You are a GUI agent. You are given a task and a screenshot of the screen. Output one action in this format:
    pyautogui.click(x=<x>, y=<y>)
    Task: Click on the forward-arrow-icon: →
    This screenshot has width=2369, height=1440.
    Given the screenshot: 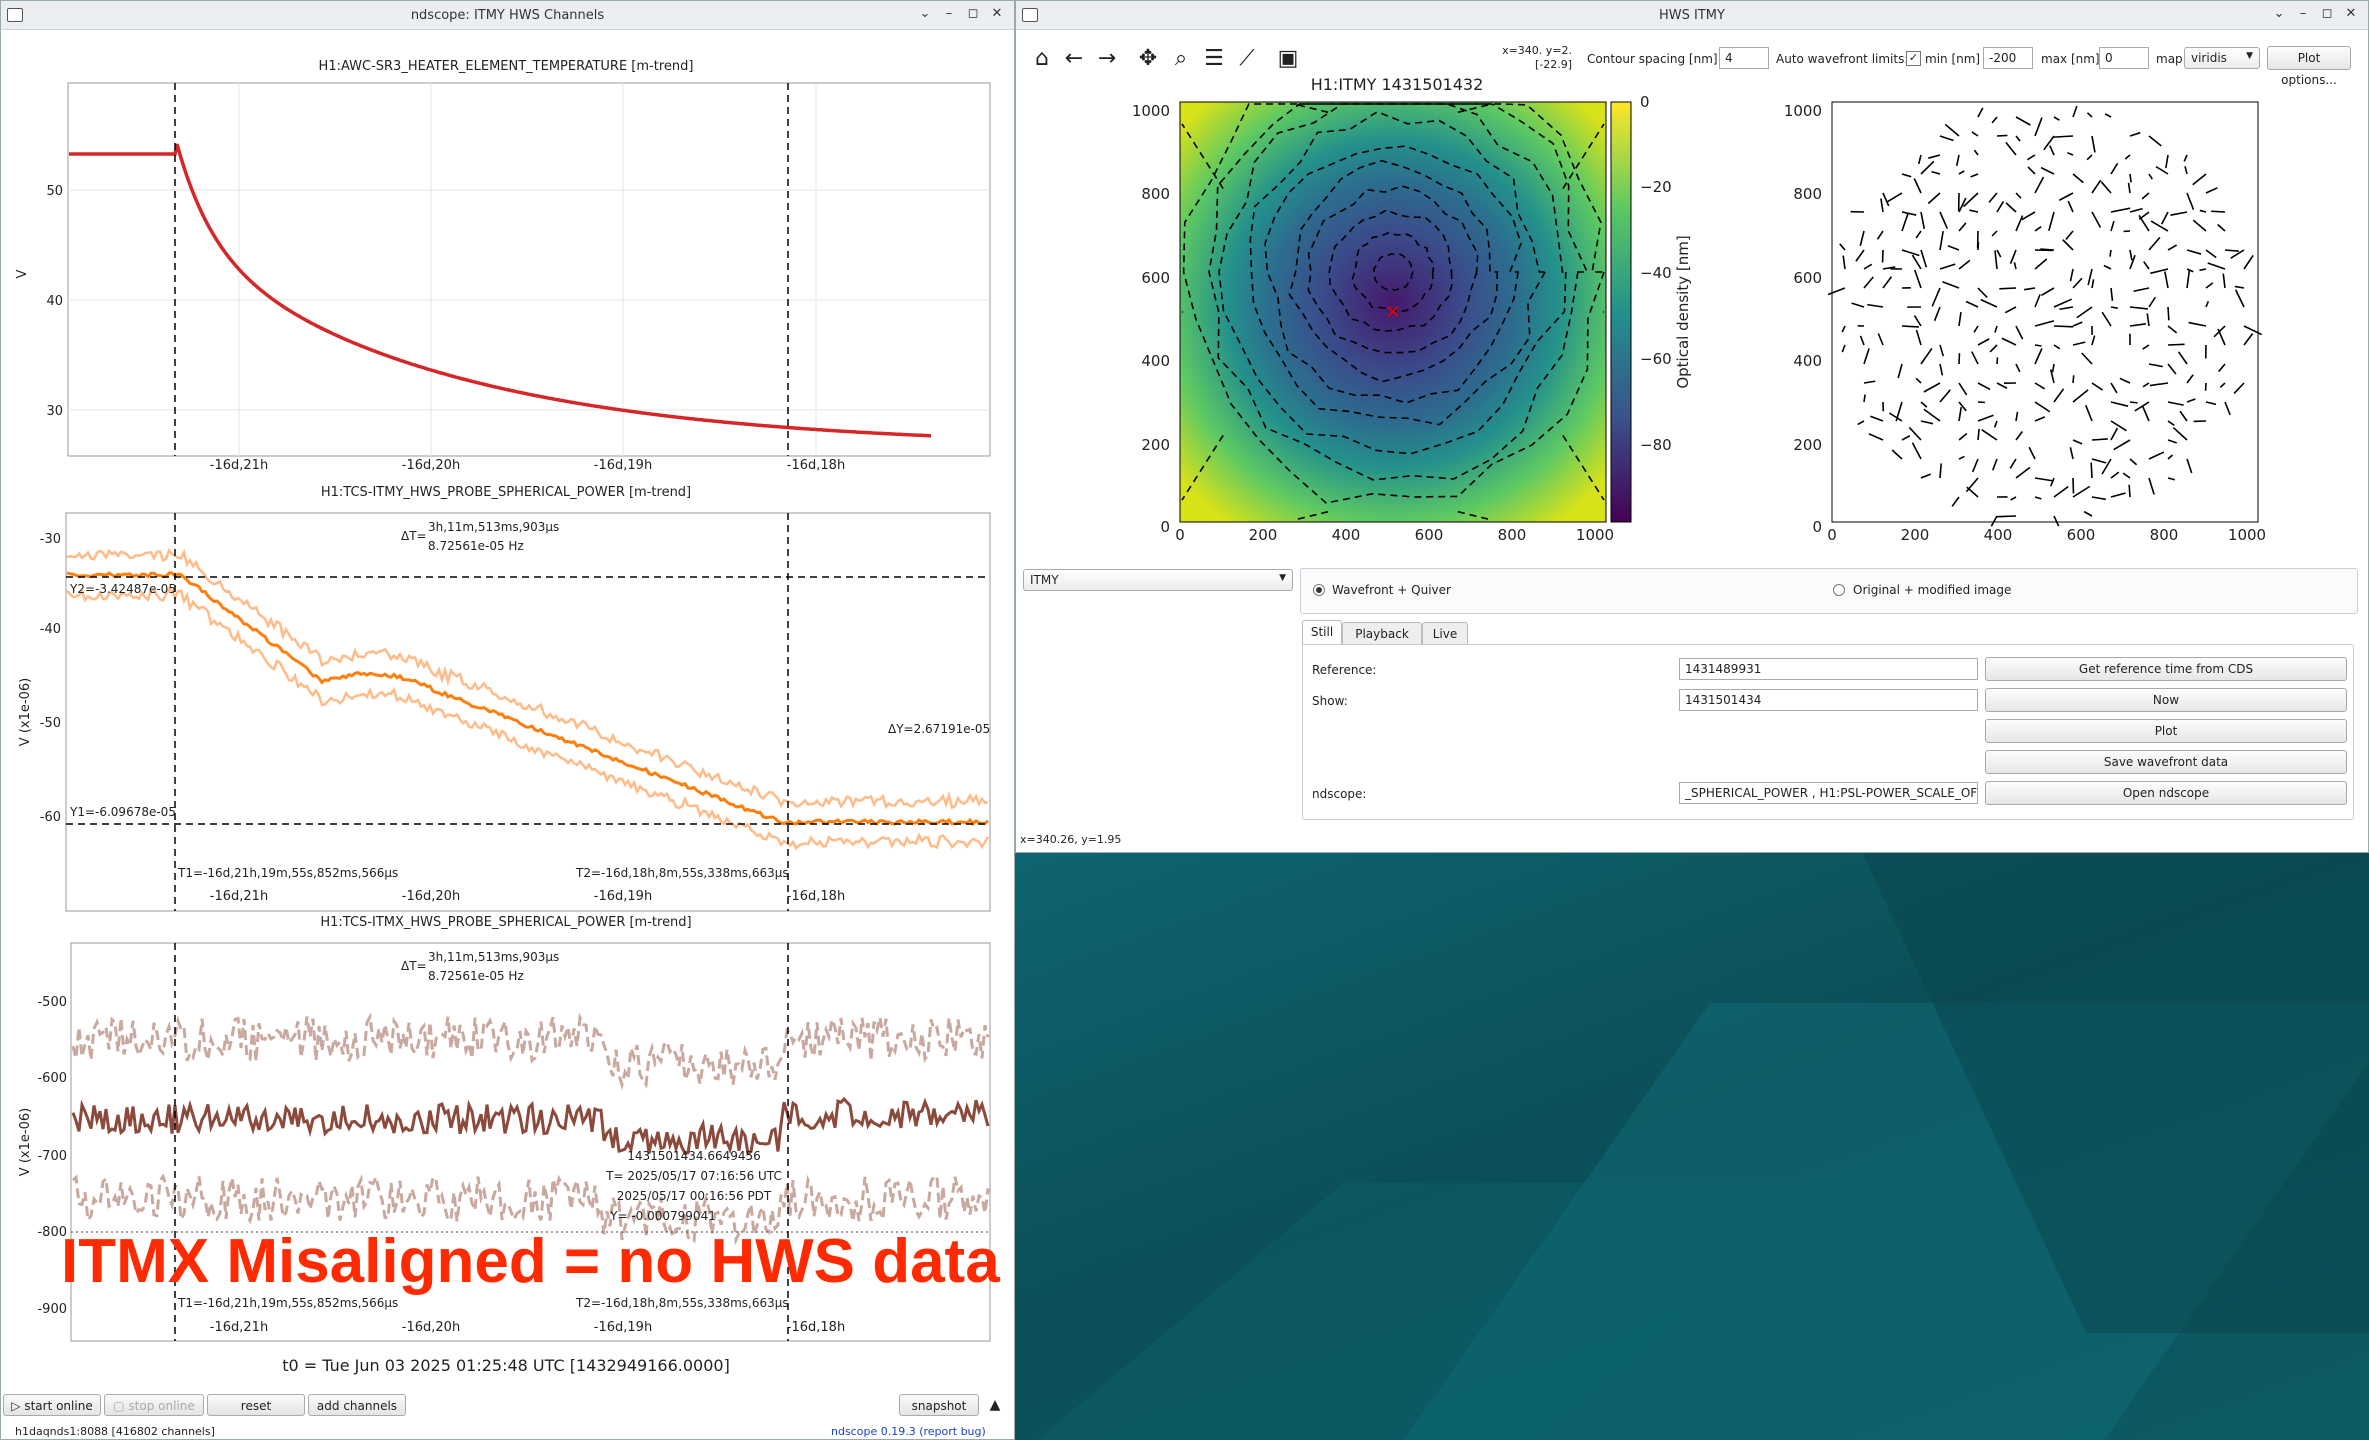 What is the action you would take?
    pyautogui.click(x=1107, y=58)
    